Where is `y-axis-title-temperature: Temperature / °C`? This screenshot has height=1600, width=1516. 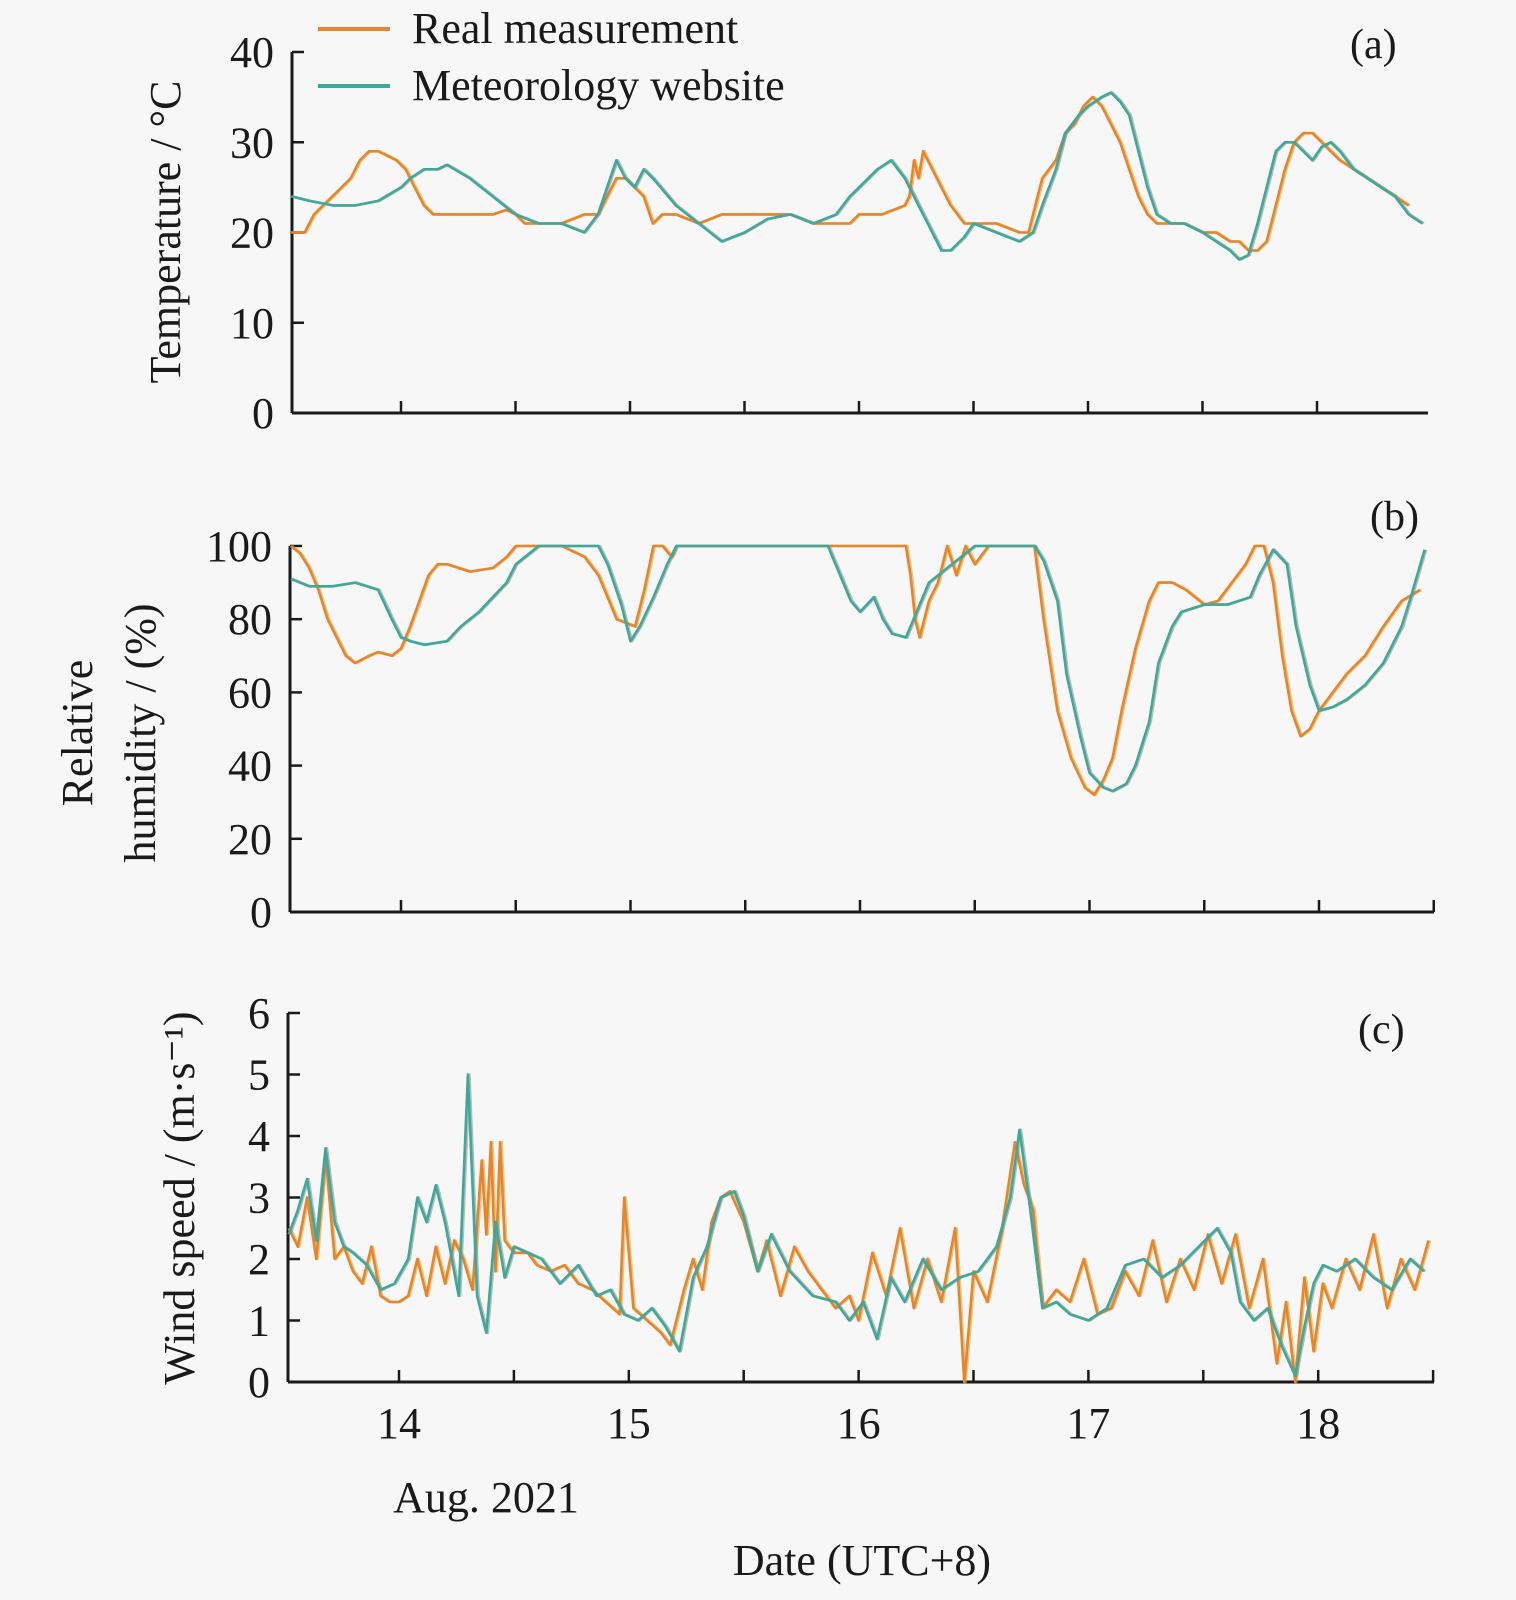 y-axis-title-temperature: Temperature / °C is located at coordinates (165, 232).